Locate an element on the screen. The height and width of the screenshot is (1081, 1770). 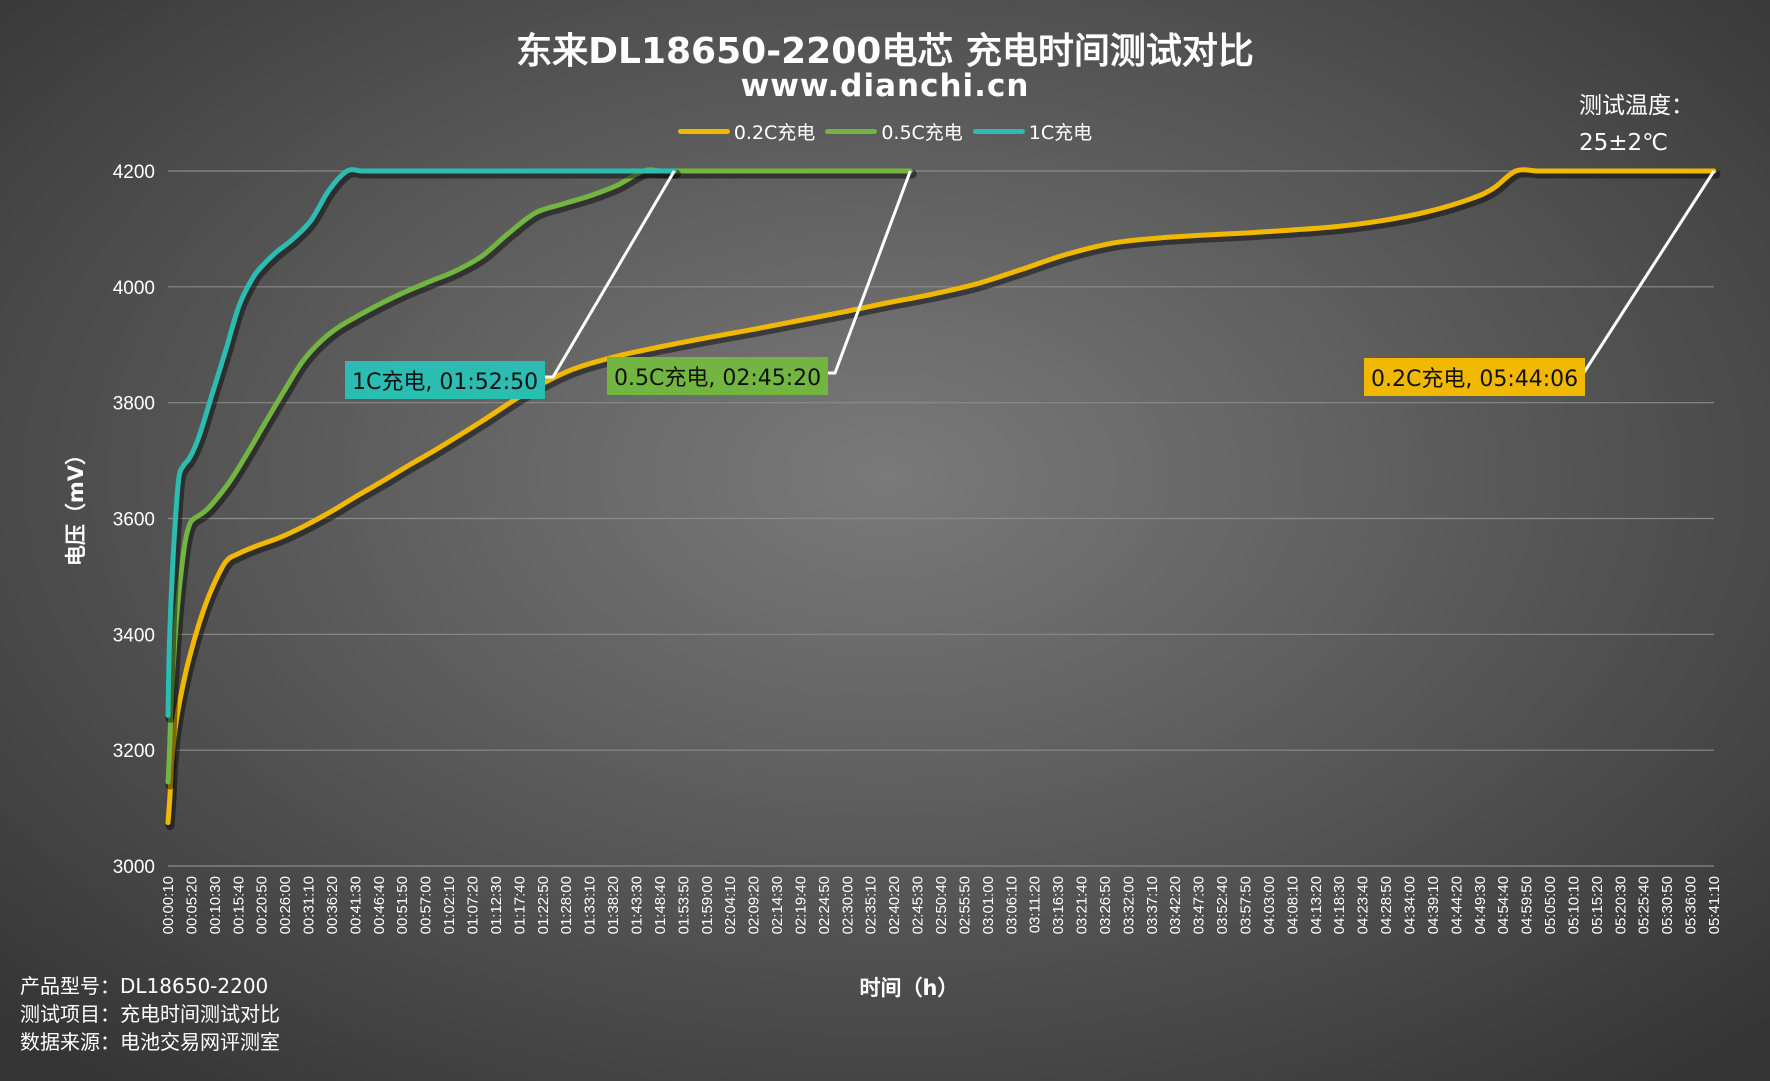
x-tick-label: 00:36:20 is located at coordinates (332, 905).